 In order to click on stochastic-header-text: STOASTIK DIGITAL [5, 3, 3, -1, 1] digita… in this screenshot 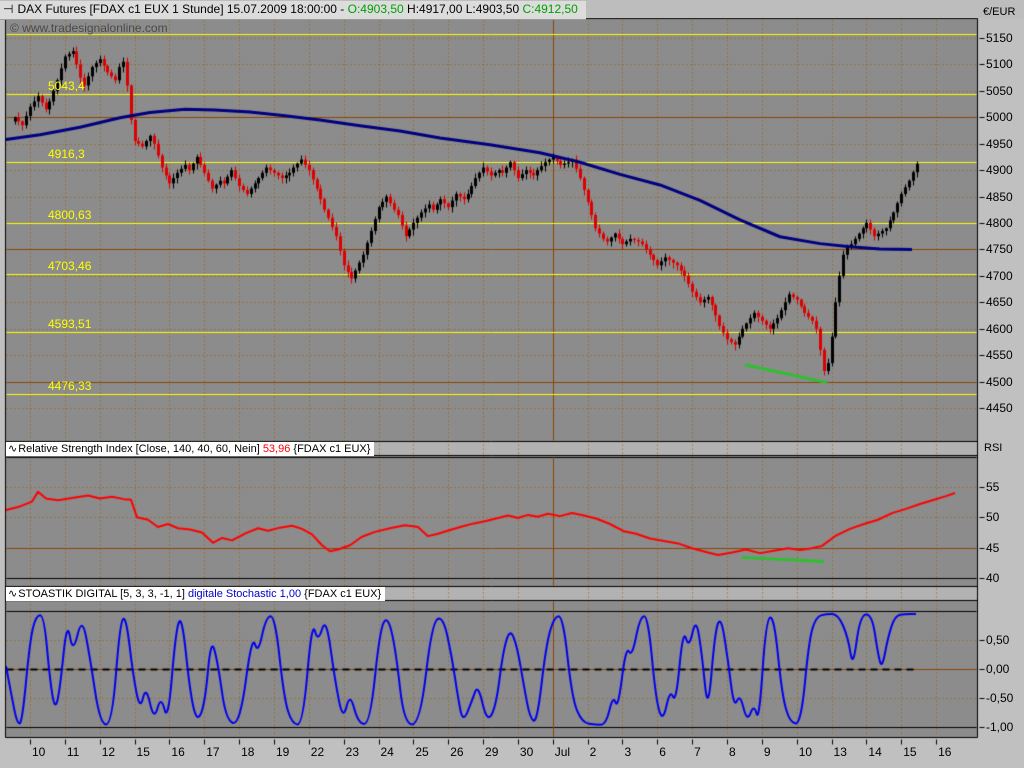, I will do `click(199, 594)`.